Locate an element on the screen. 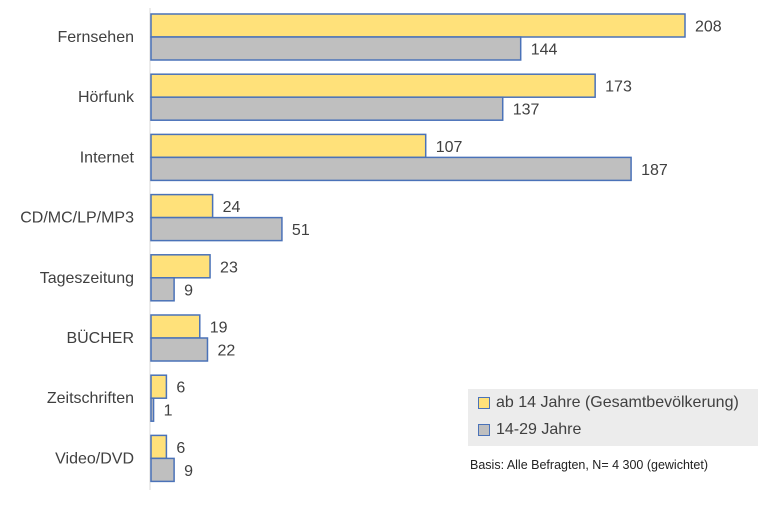  legend-swatch-yellow is located at coordinates (484, 403).